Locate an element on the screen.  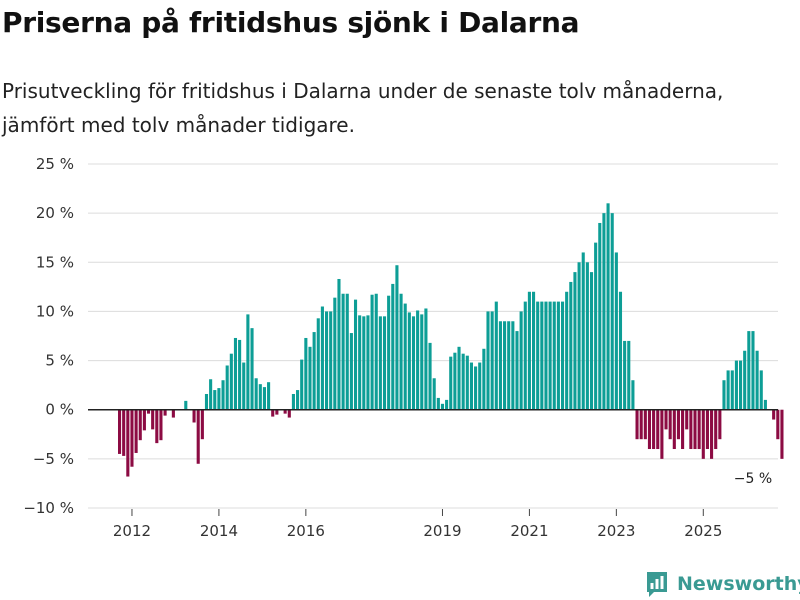
last-value-label: −5 % is located at coordinates (753, 479).